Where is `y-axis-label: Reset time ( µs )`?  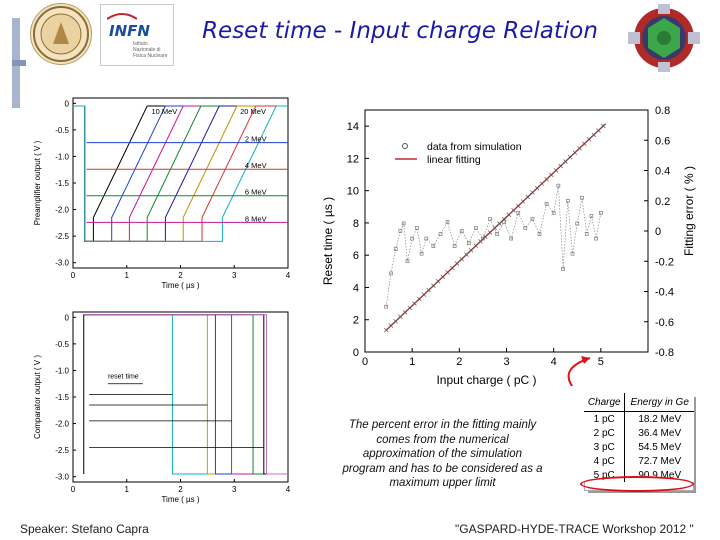
y-axis-label: Reset time ( µs ) is located at coordinates (328, 241).